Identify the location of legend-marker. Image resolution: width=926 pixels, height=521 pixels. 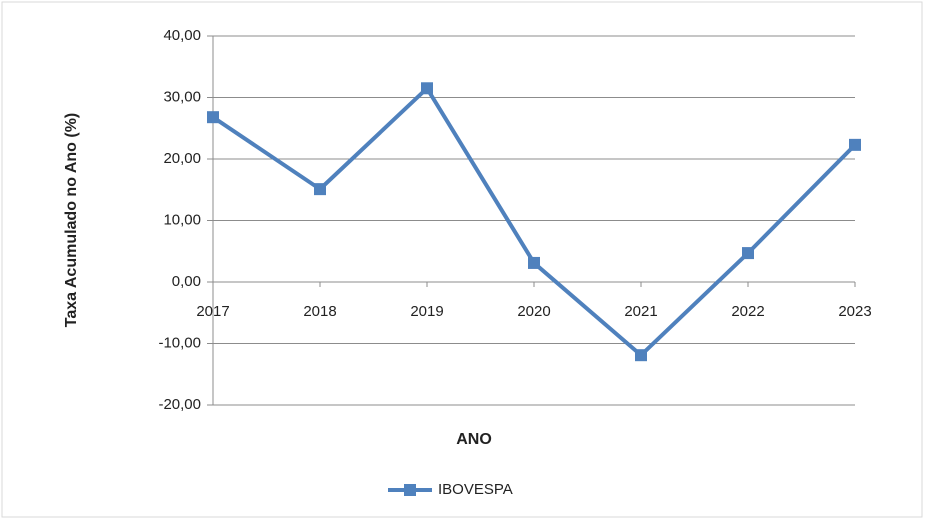
(410, 490).